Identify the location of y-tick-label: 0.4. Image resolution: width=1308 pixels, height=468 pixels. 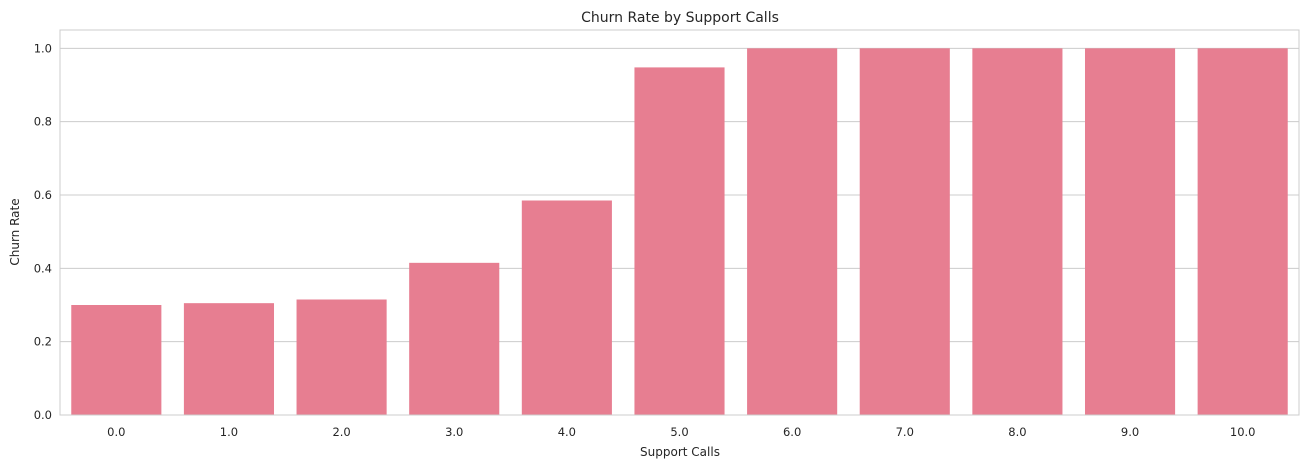
(43, 268).